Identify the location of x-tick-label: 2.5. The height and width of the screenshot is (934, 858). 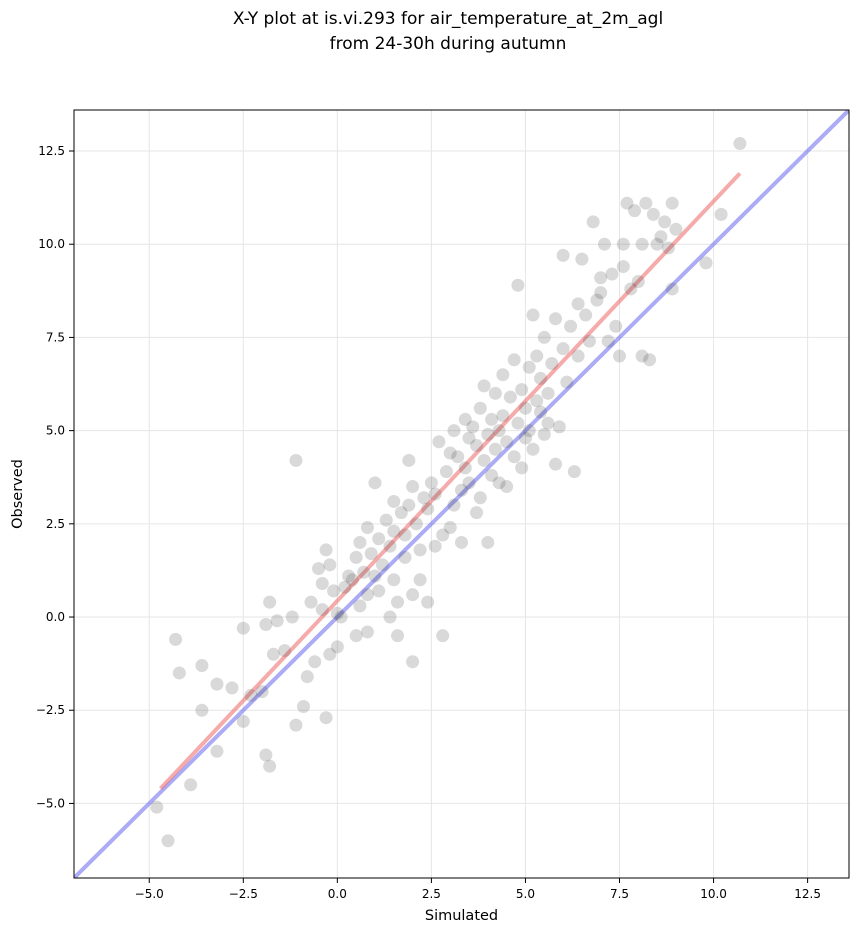
(431, 894).